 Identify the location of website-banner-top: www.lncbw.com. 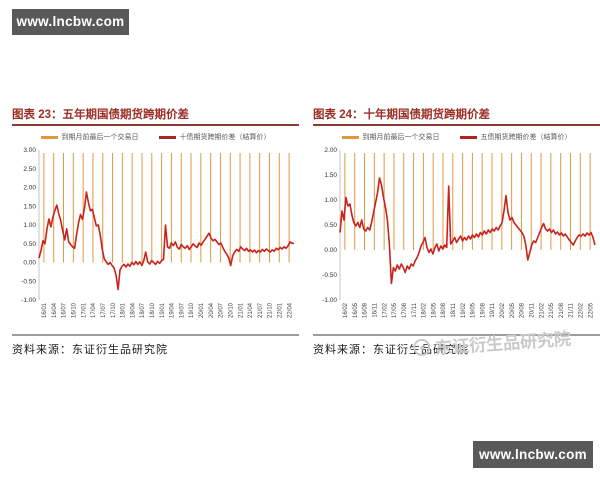
(70, 22).